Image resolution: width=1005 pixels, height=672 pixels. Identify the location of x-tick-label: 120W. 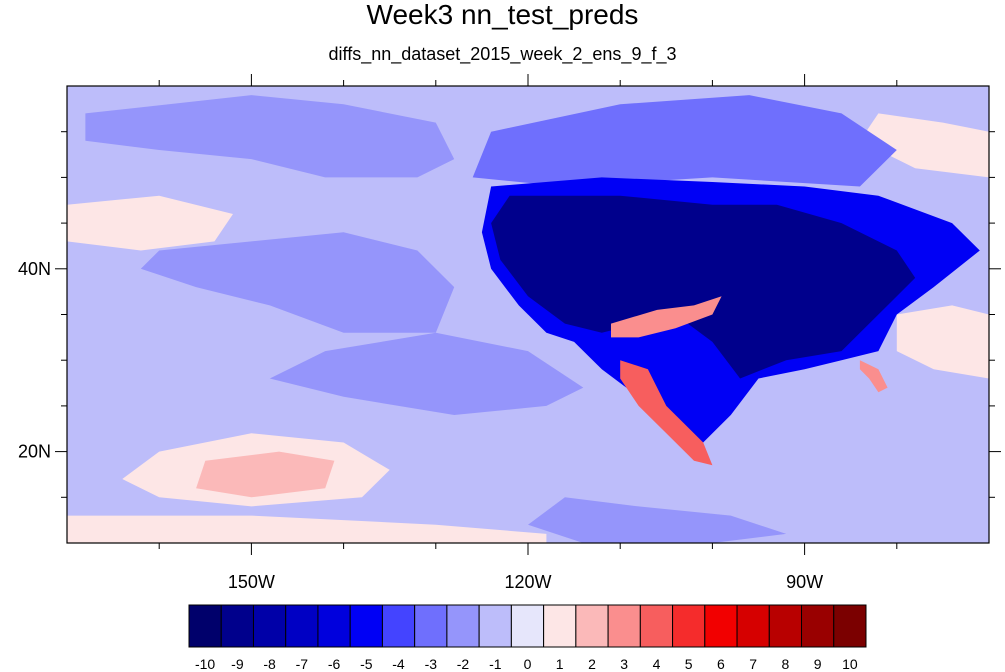
(527, 582).